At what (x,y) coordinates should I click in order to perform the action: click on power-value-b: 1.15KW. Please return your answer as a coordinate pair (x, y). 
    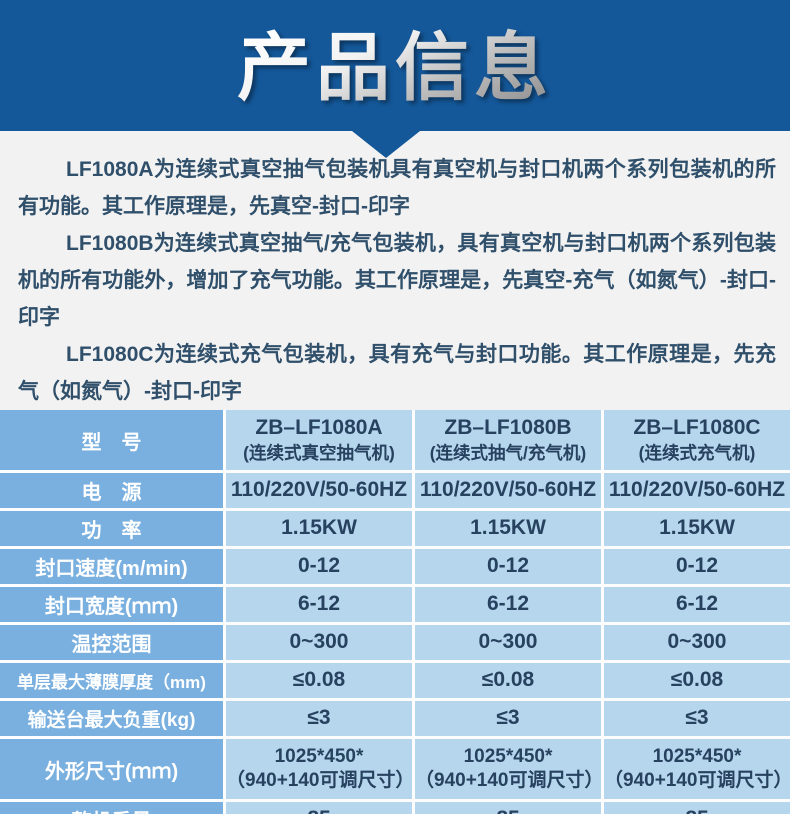
    Looking at the image, I should click on (508, 528).